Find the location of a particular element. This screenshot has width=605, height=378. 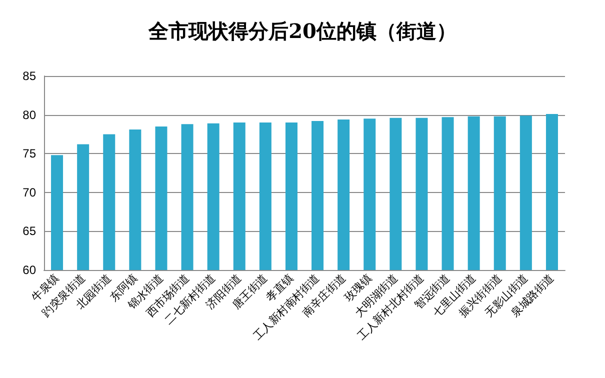

y-tick-label: 70 is located at coordinates (29, 192).